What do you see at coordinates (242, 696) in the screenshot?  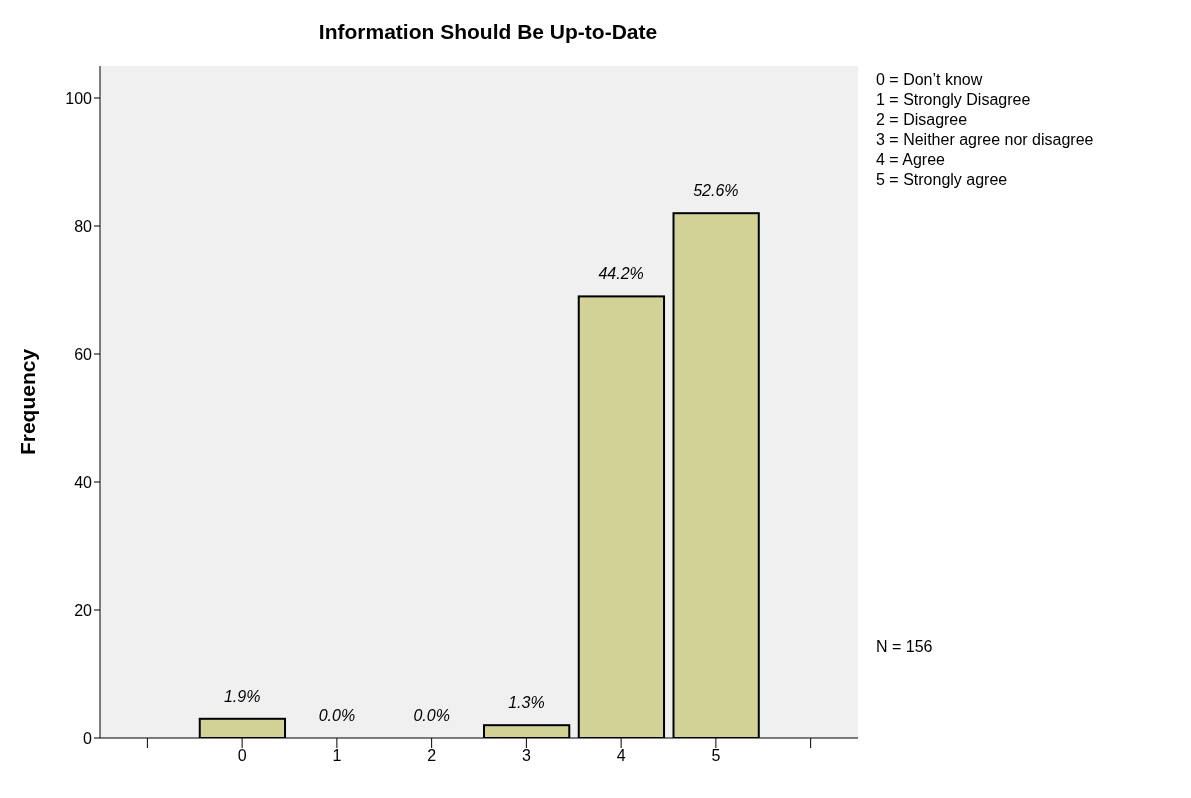 I see `annotation: 1.9%` at bounding box center [242, 696].